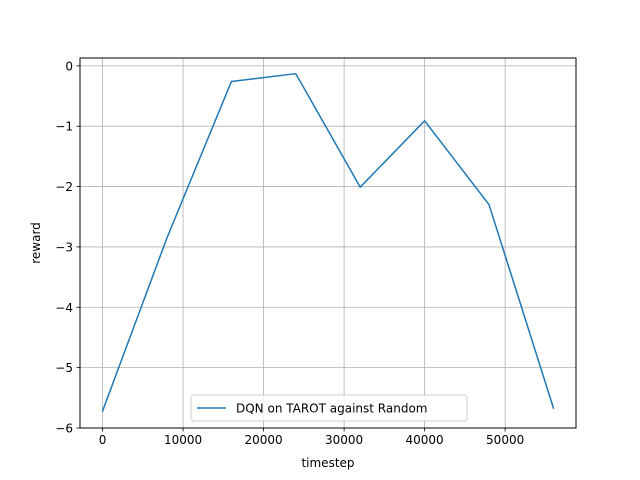  What do you see at coordinates (327, 463) in the screenshot?
I see `x-axis-label: timestep` at bounding box center [327, 463].